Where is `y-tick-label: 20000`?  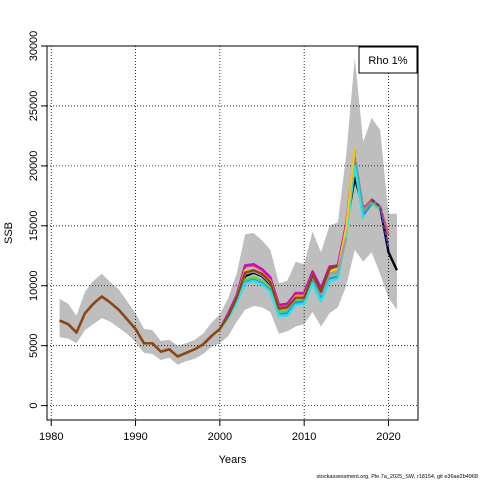 y-tick-label: 20000 is located at coordinates (34, 166).